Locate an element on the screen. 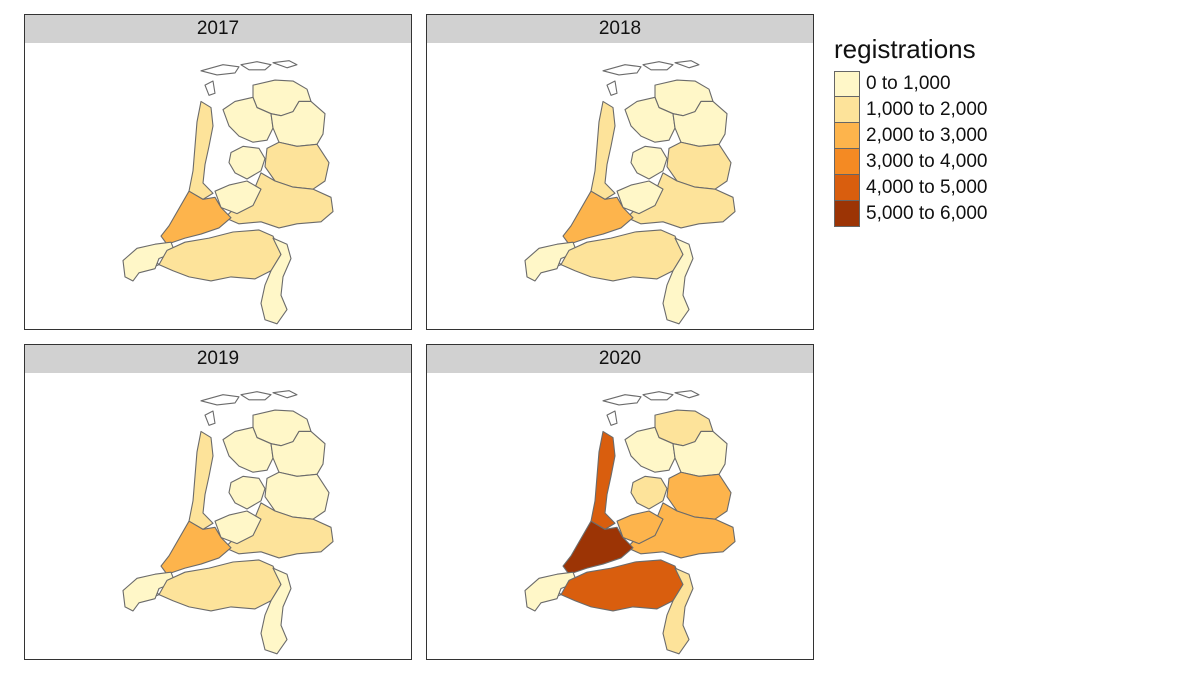  legend-item: 2,000 to 3,000 is located at coordinates (911, 136).